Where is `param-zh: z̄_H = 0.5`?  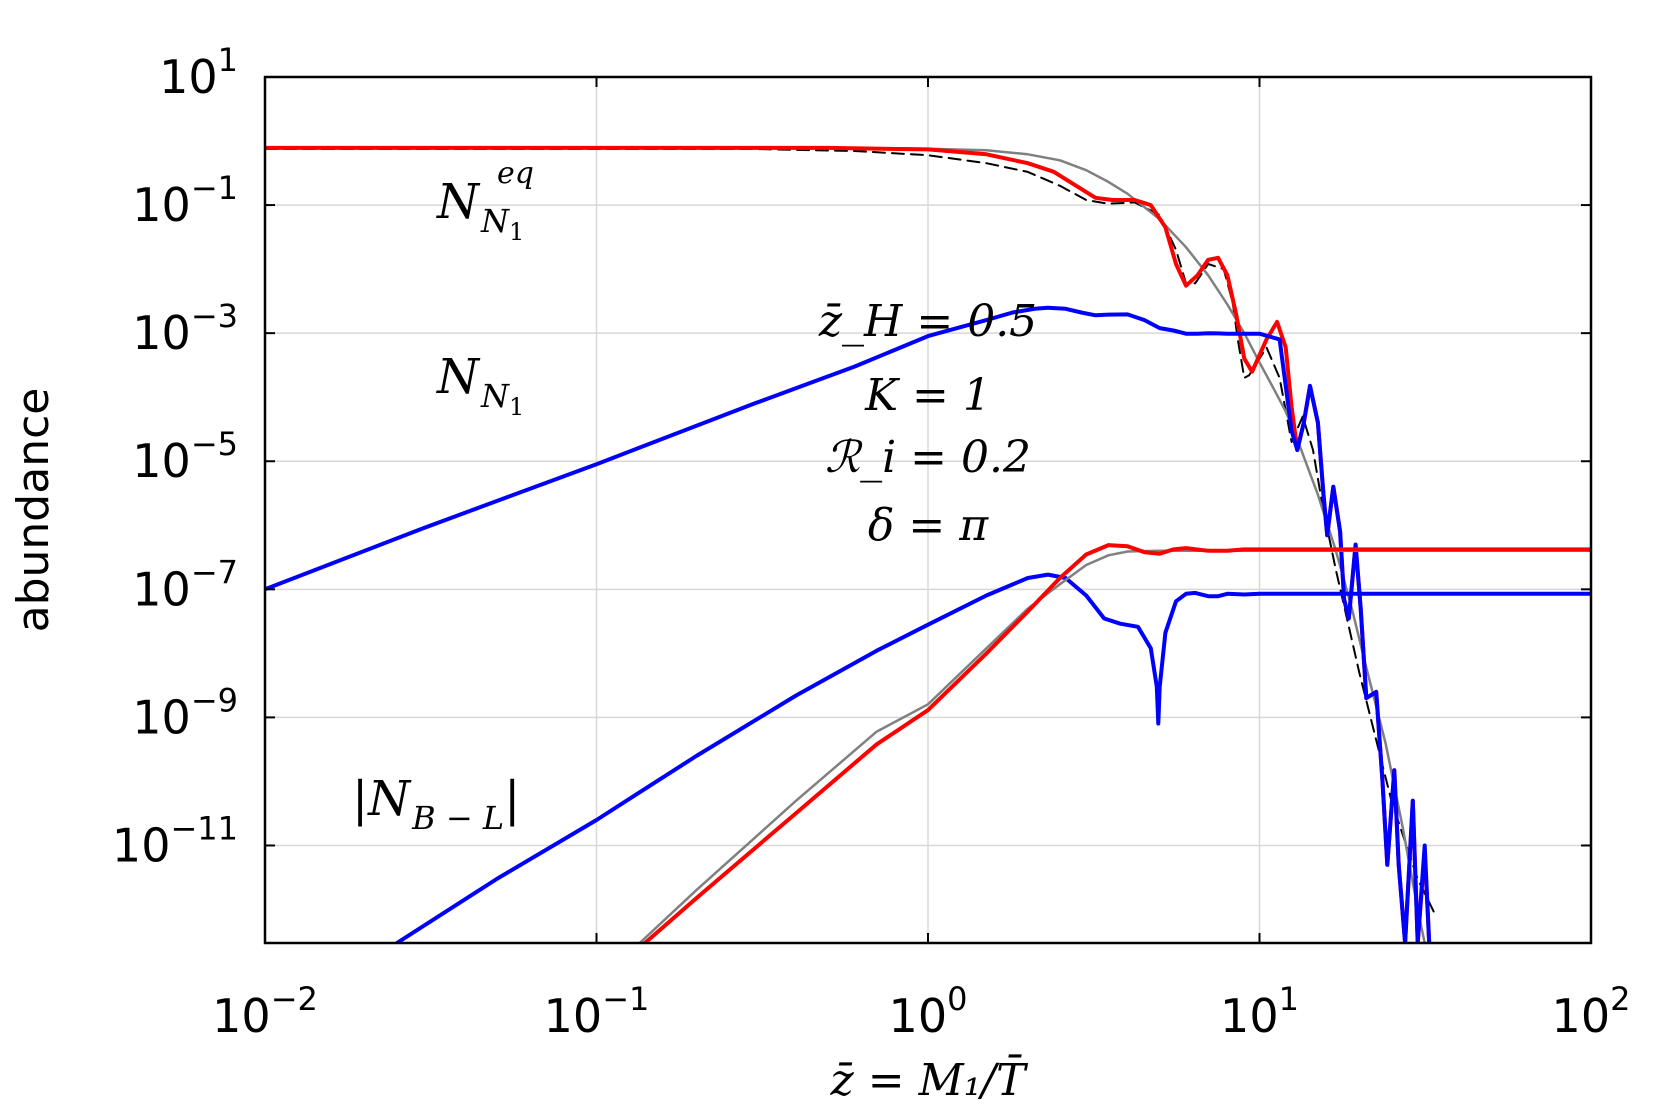
param-zh: z̄_H = 0.5 is located at coordinates (927, 321).